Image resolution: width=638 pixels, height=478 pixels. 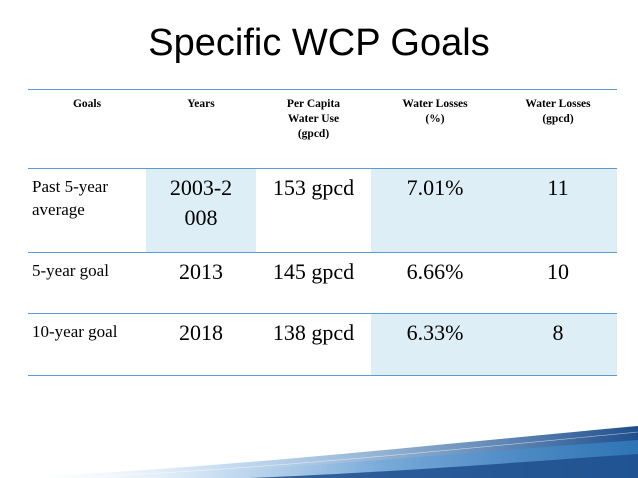 I want to click on header-years: Years, so click(x=201, y=129).